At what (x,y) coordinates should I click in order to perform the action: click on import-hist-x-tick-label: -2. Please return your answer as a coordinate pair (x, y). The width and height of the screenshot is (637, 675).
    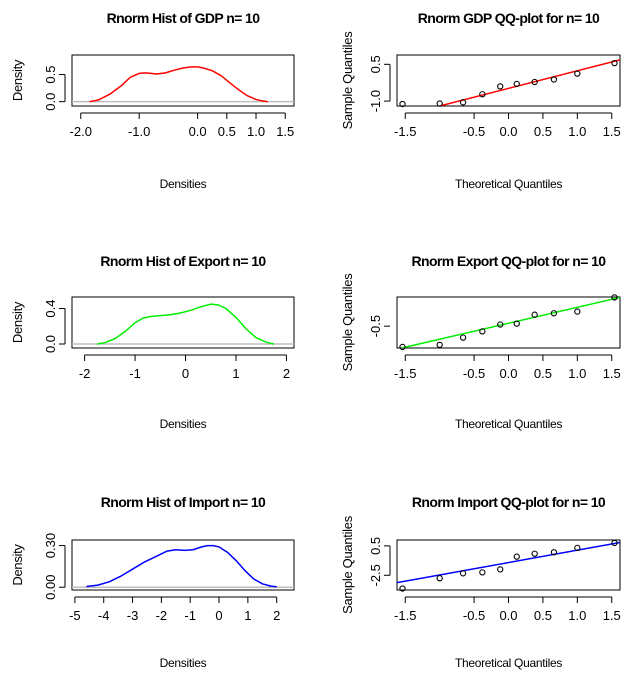
    Looking at the image, I should click on (162, 615).